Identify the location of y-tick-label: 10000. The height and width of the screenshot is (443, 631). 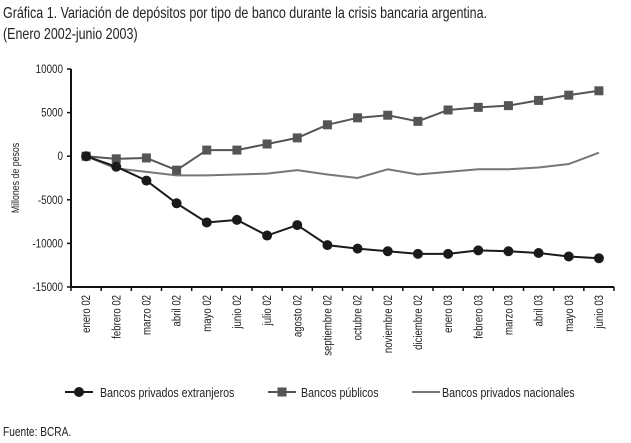
(49, 69).